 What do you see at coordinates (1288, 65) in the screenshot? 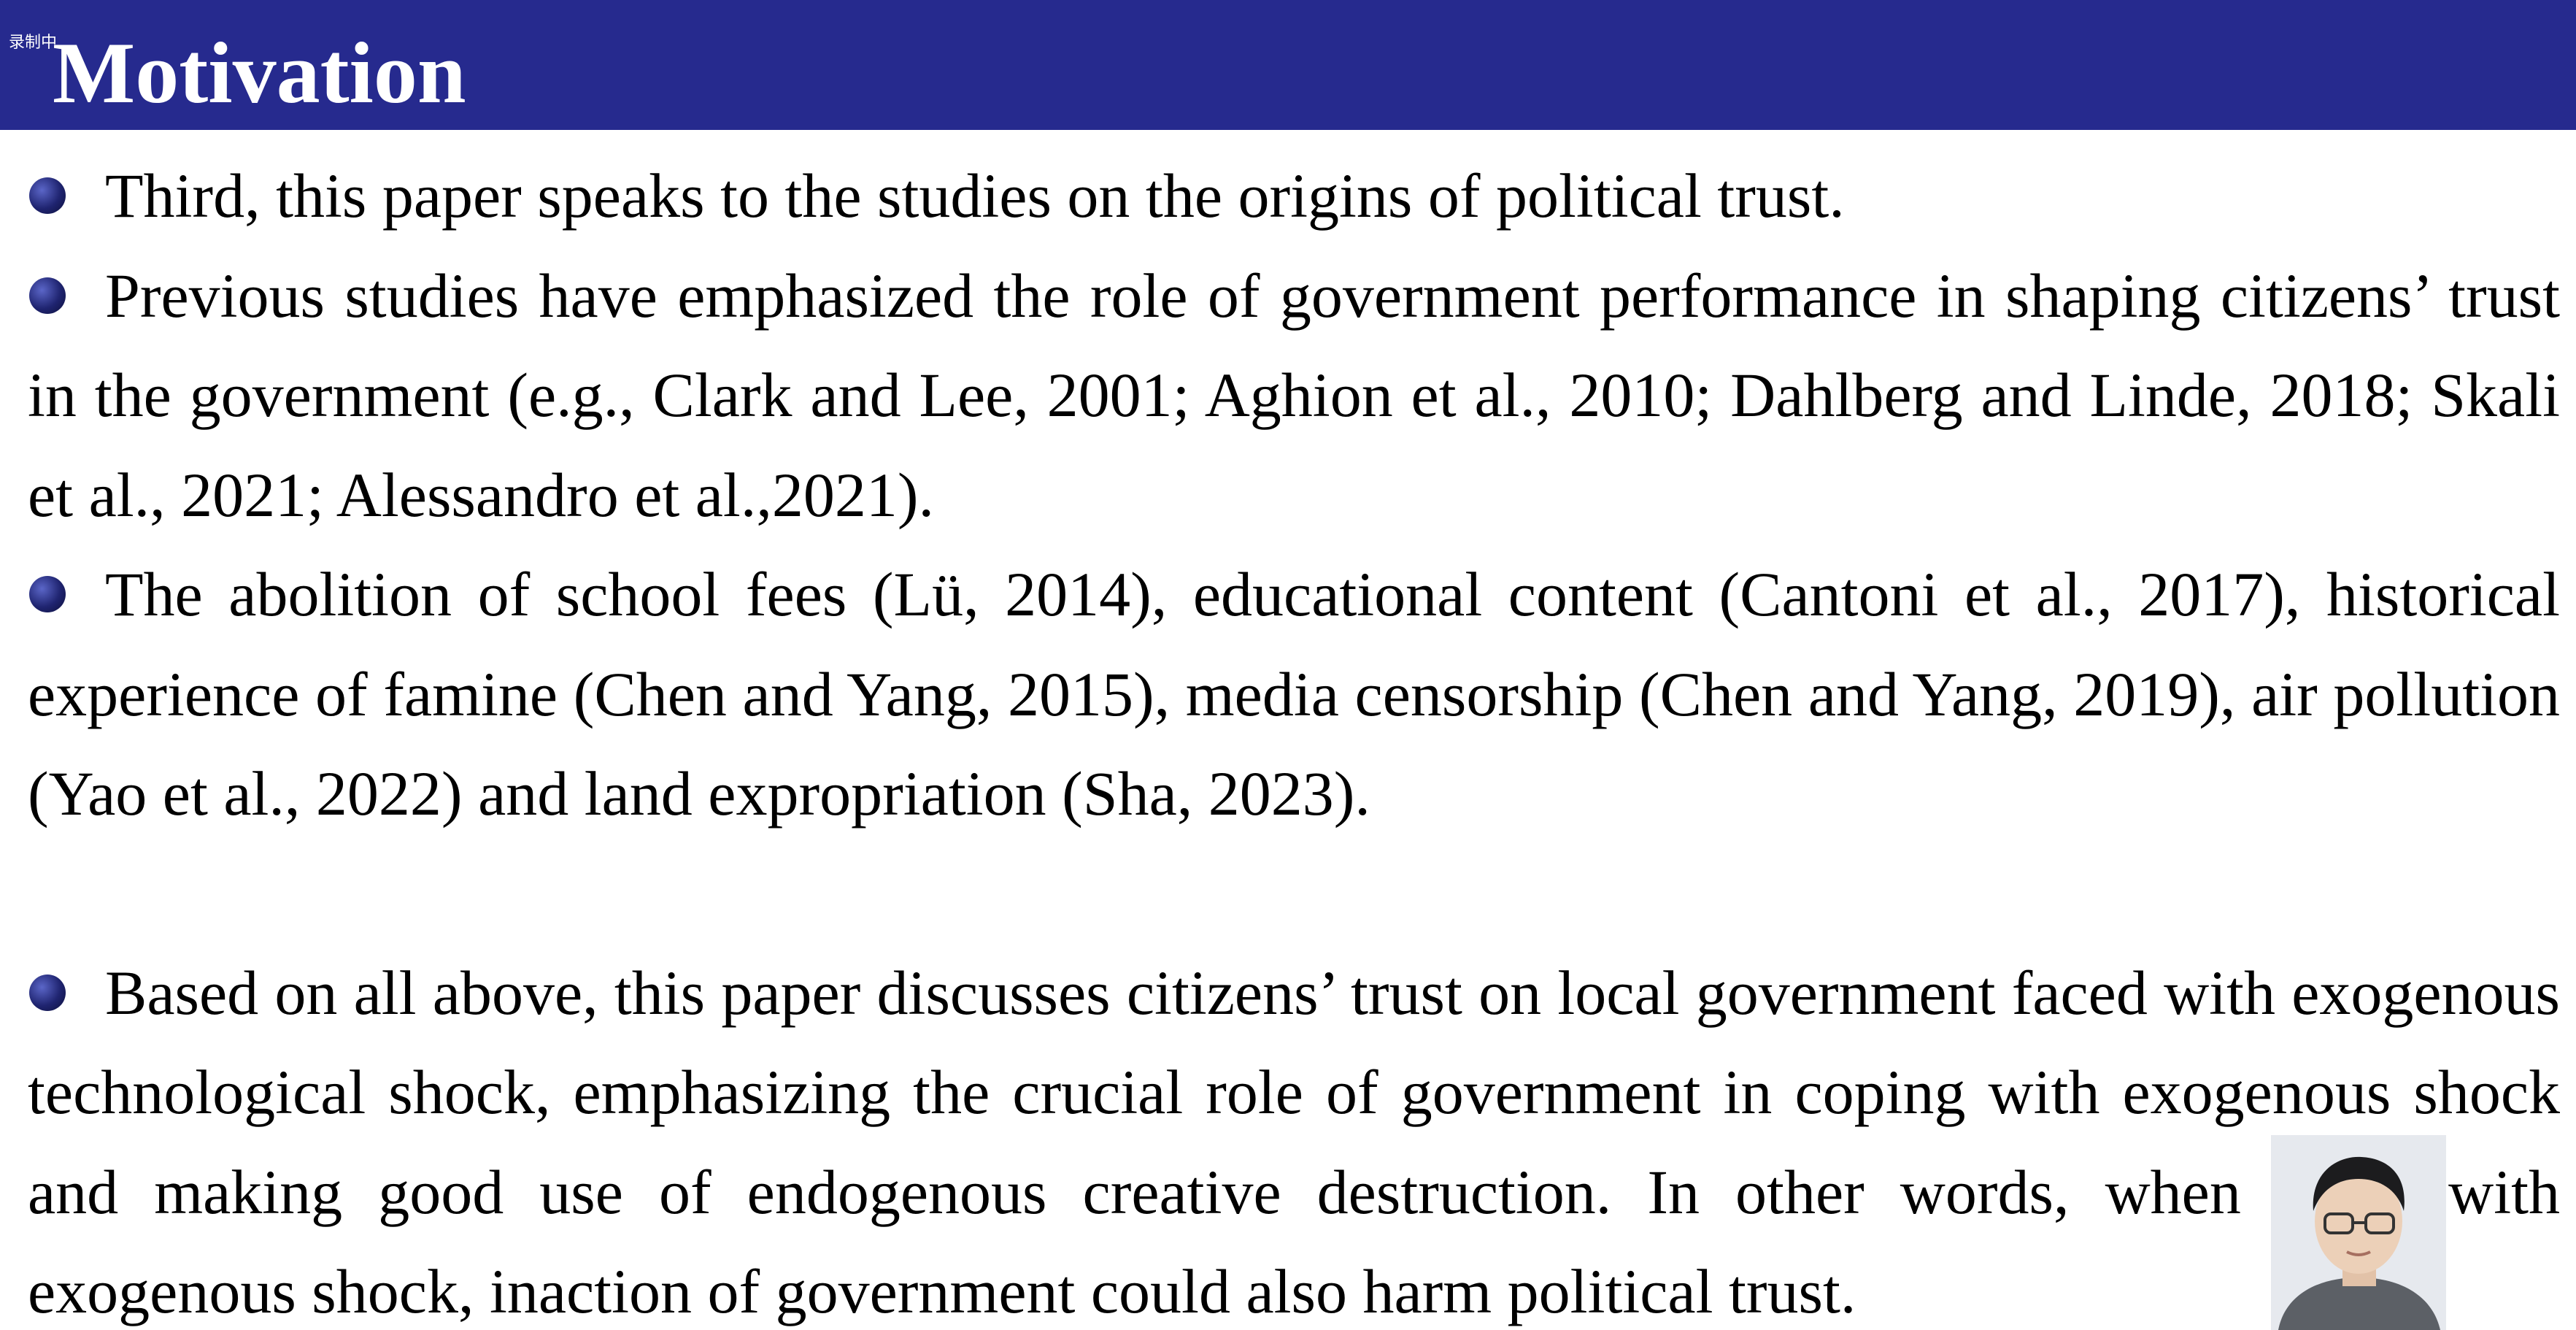
I see `title-bar: 录制中 Motivation` at bounding box center [1288, 65].